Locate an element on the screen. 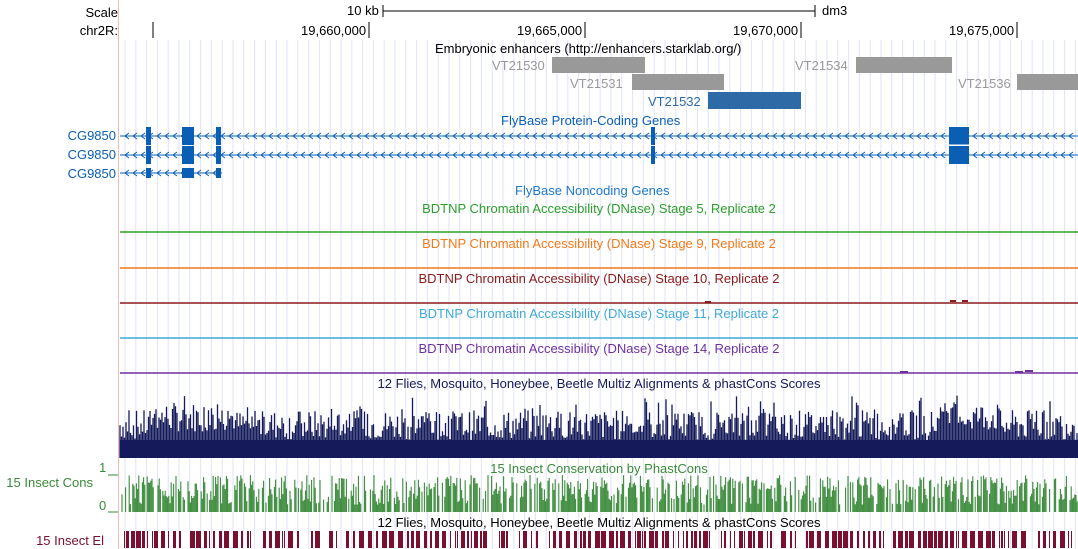  noncoding-genes-track-title: FlyBase Noncoding Genes is located at coordinates (592, 190).